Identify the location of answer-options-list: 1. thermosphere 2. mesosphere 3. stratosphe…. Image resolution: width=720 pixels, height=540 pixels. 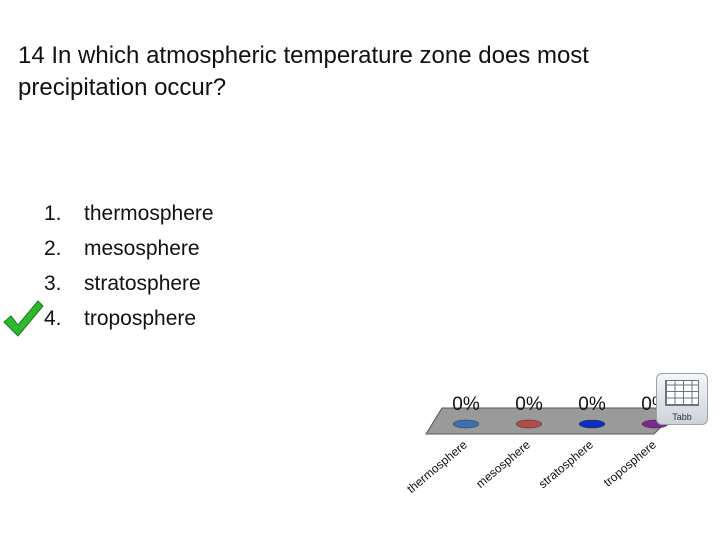
(194, 266).